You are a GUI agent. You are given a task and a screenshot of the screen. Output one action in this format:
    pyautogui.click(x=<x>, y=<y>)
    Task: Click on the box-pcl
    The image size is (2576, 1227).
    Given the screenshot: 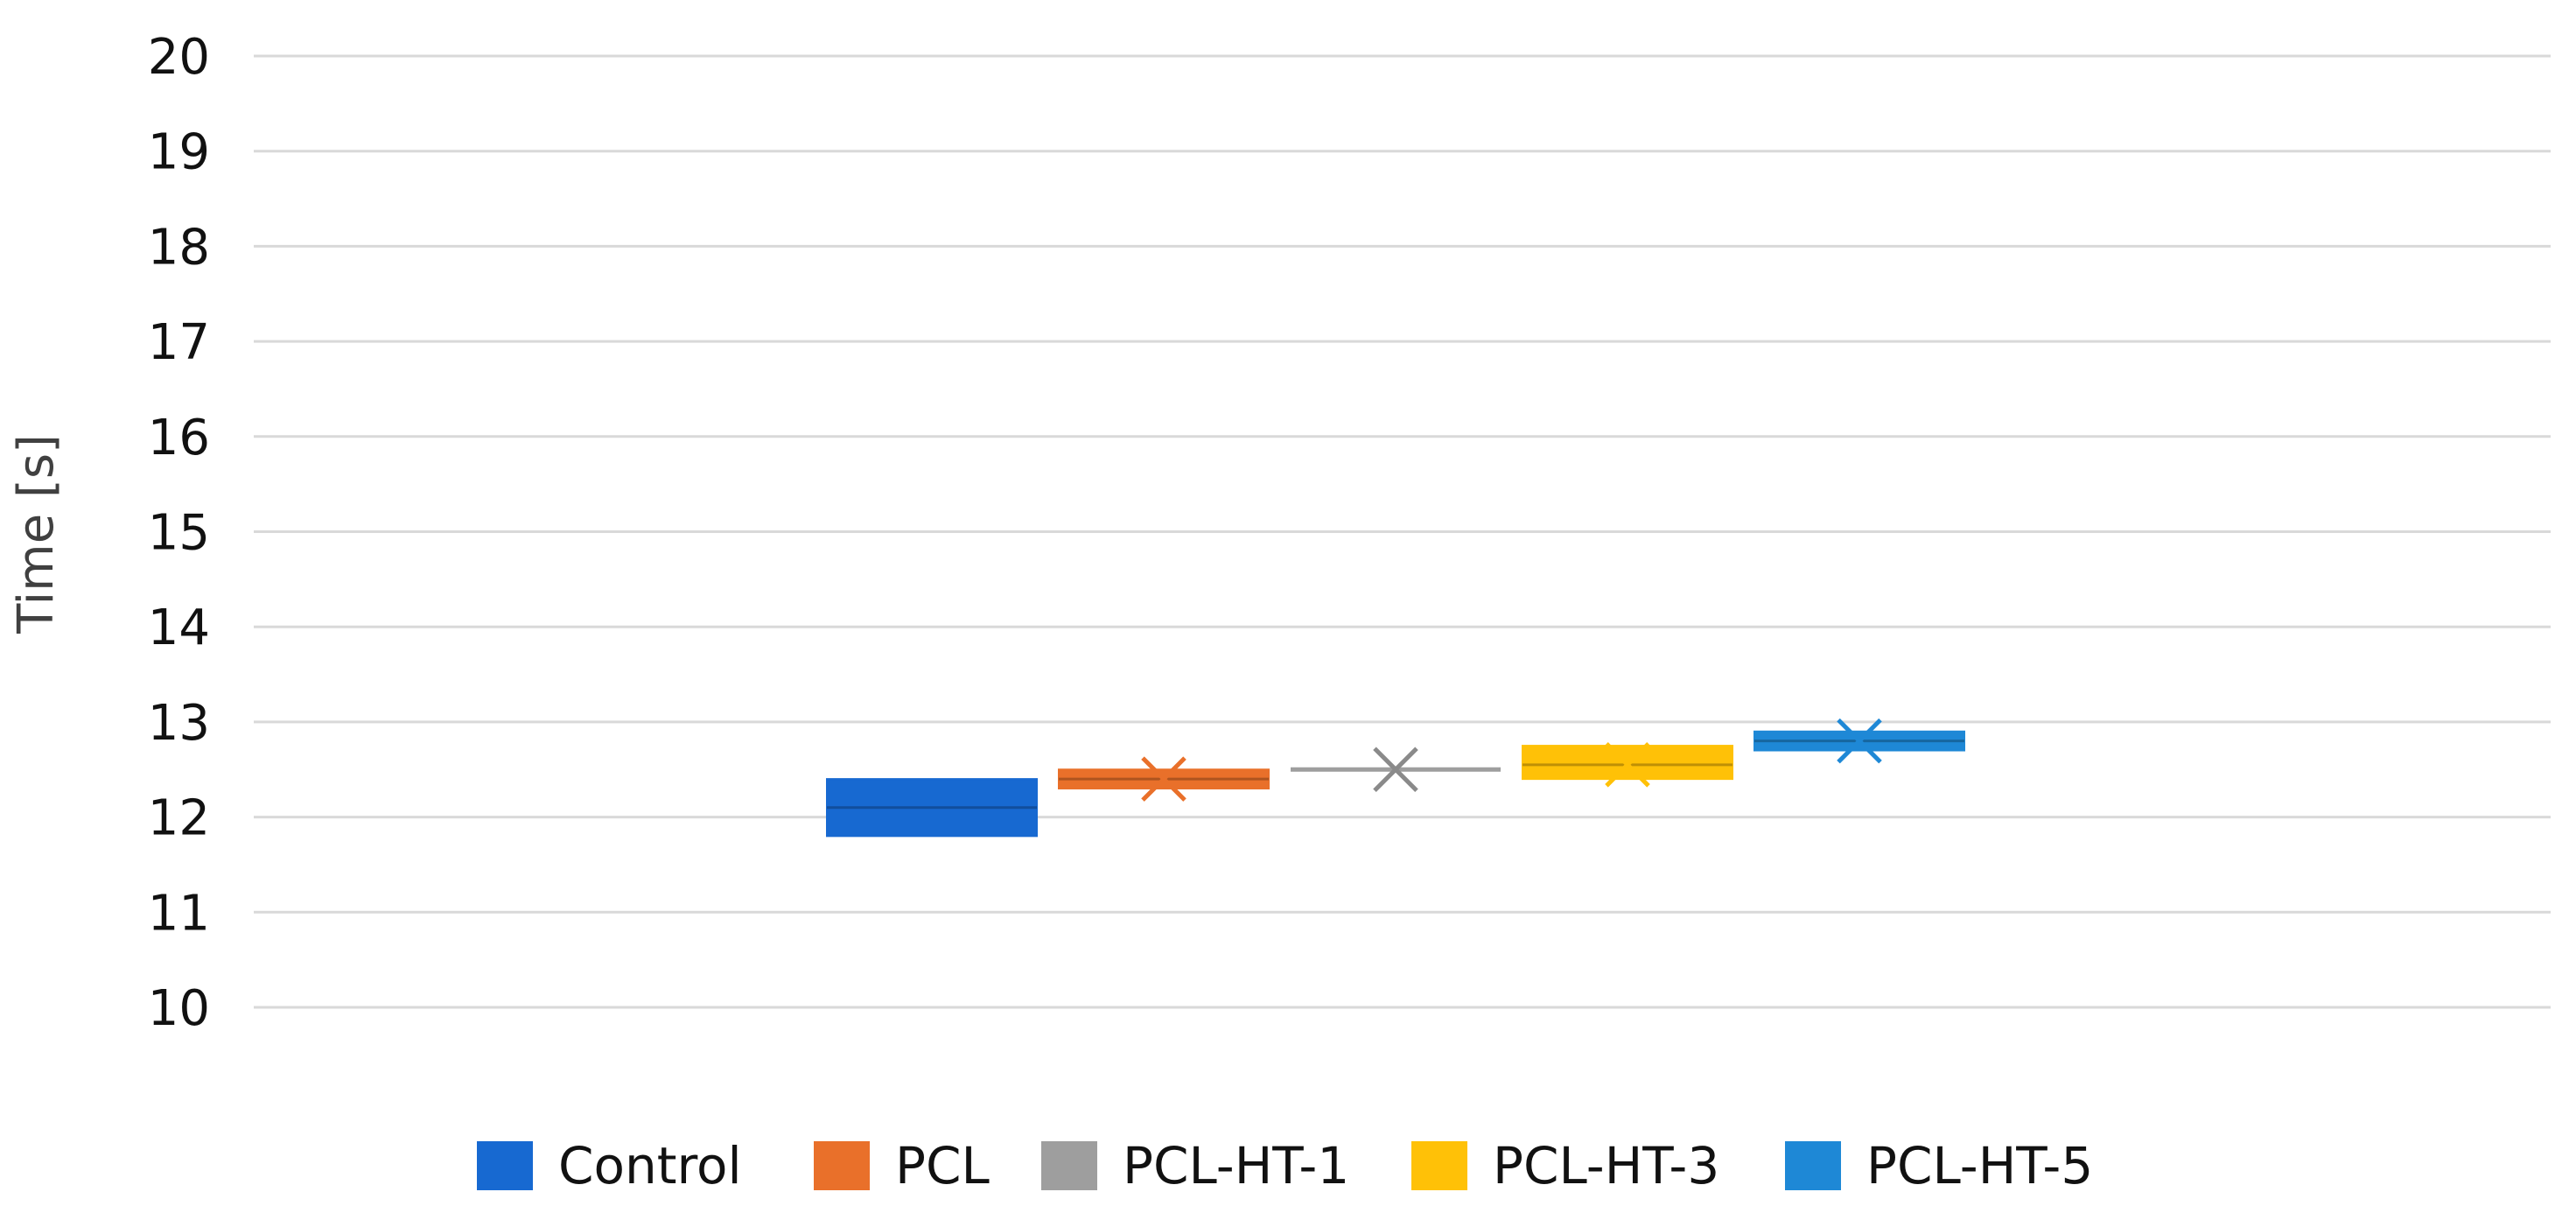 What is the action you would take?
    pyautogui.click(x=1164, y=779)
    